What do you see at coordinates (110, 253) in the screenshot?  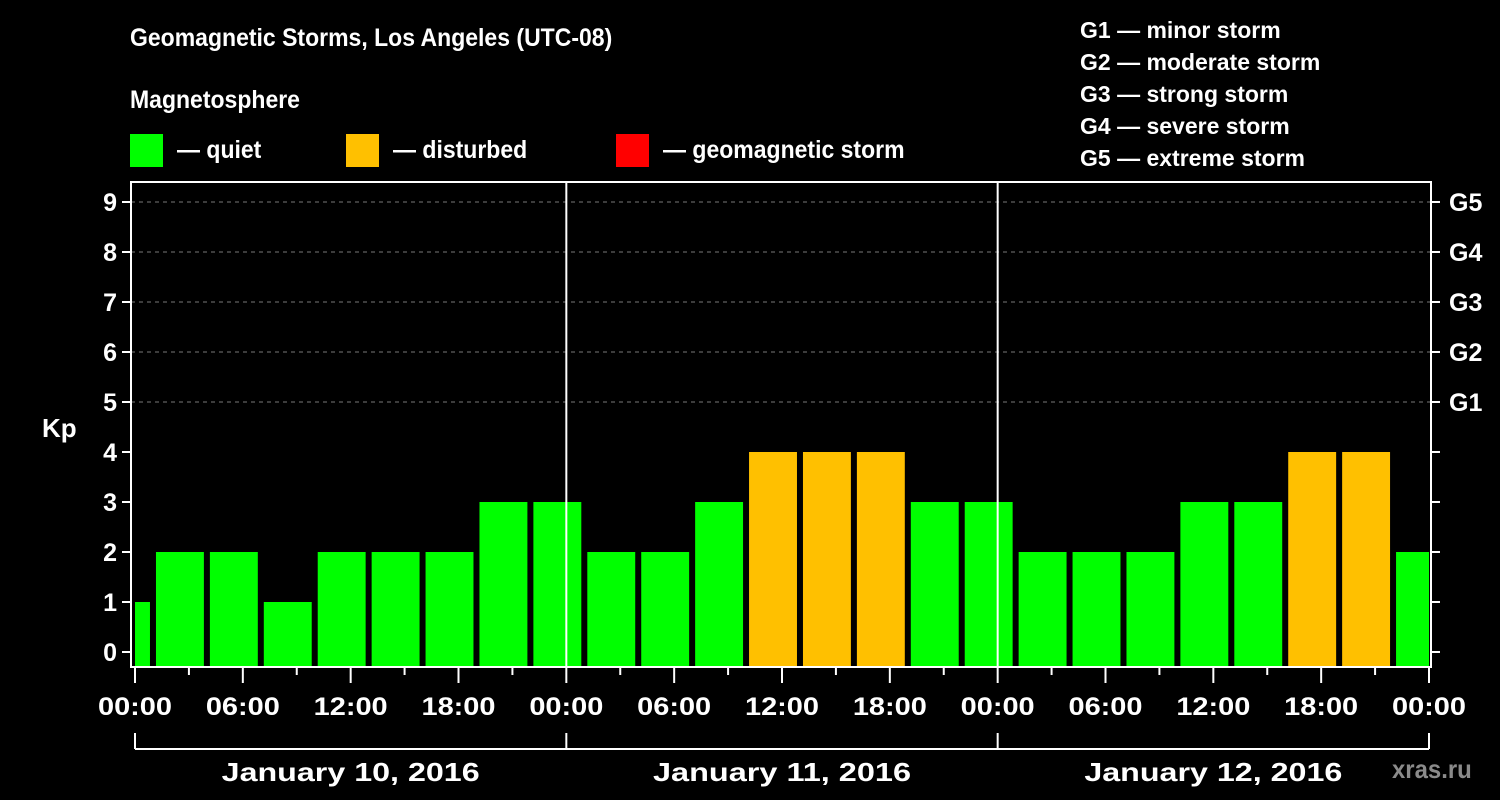 I see `y-tick-label: 8` at bounding box center [110, 253].